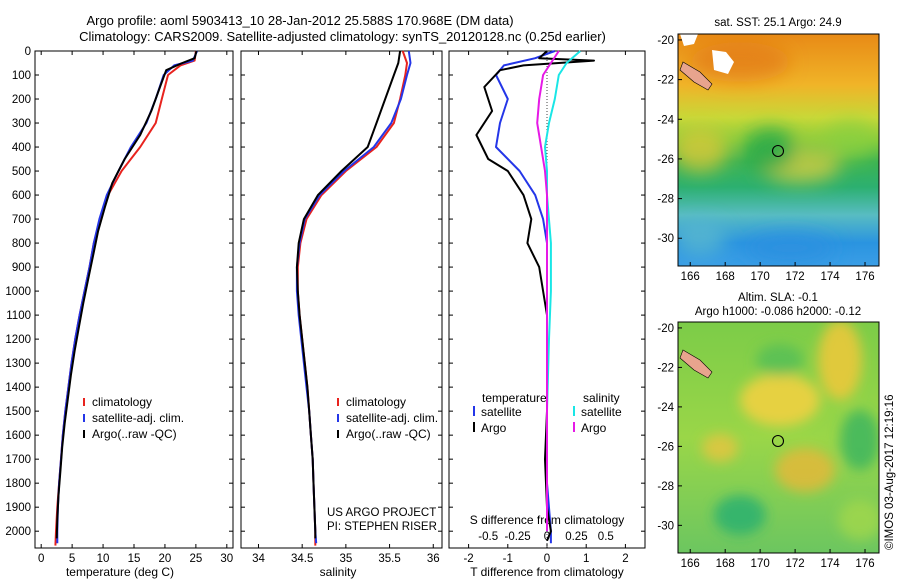  What do you see at coordinates (134, 559) in the screenshot?
I see `x-tick-label: 15` at bounding box center [134, 559].